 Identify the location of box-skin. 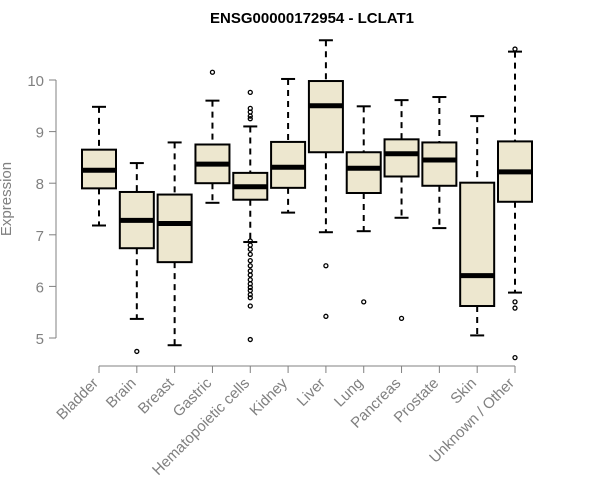
(477, 226).